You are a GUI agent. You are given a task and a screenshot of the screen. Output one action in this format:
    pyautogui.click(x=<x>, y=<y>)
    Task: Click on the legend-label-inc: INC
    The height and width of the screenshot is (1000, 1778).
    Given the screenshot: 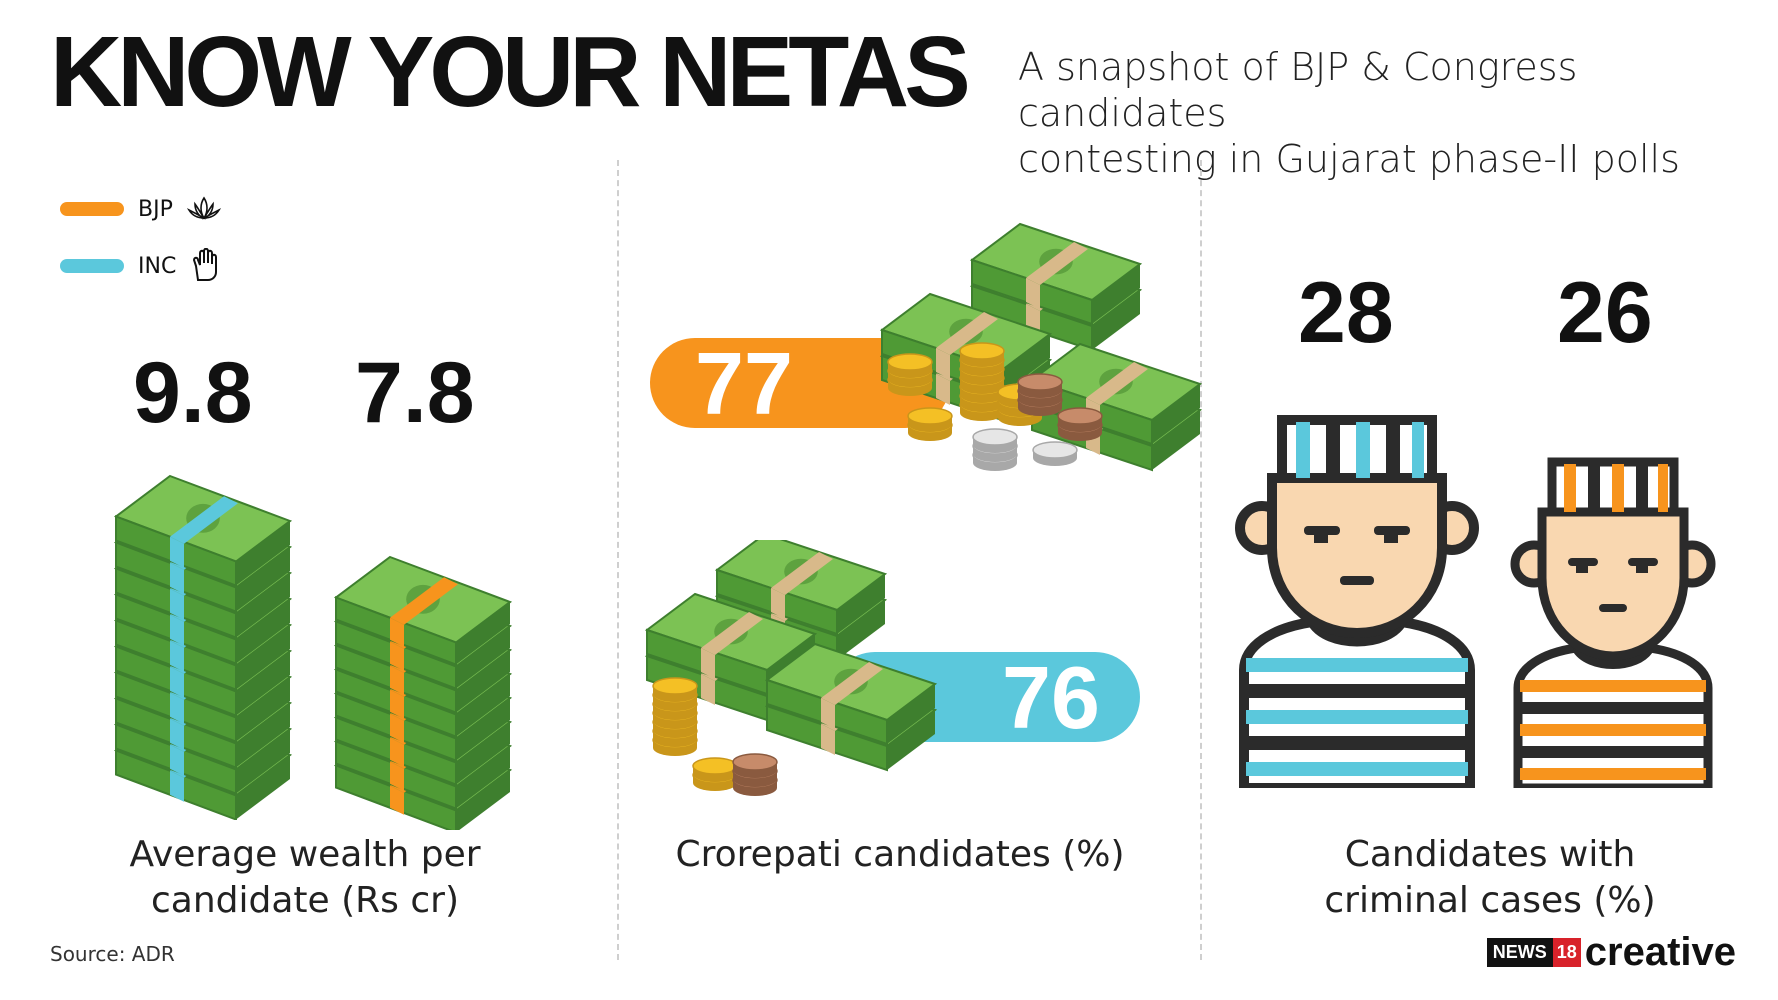 What is the action you would take?
    pyautogui.click(x=157, y=266)
    